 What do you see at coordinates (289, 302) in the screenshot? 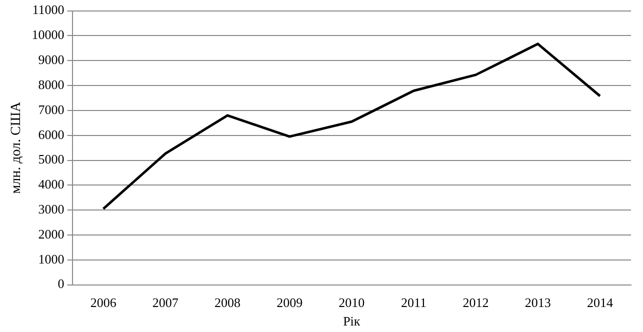
I see `x-tick-label: 2009` at bounding box center [289, 302].